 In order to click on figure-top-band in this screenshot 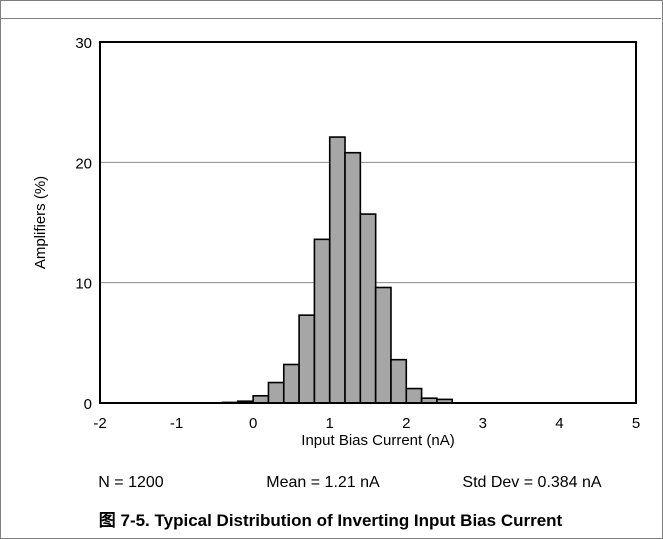, I will do `click(330, 9)`.